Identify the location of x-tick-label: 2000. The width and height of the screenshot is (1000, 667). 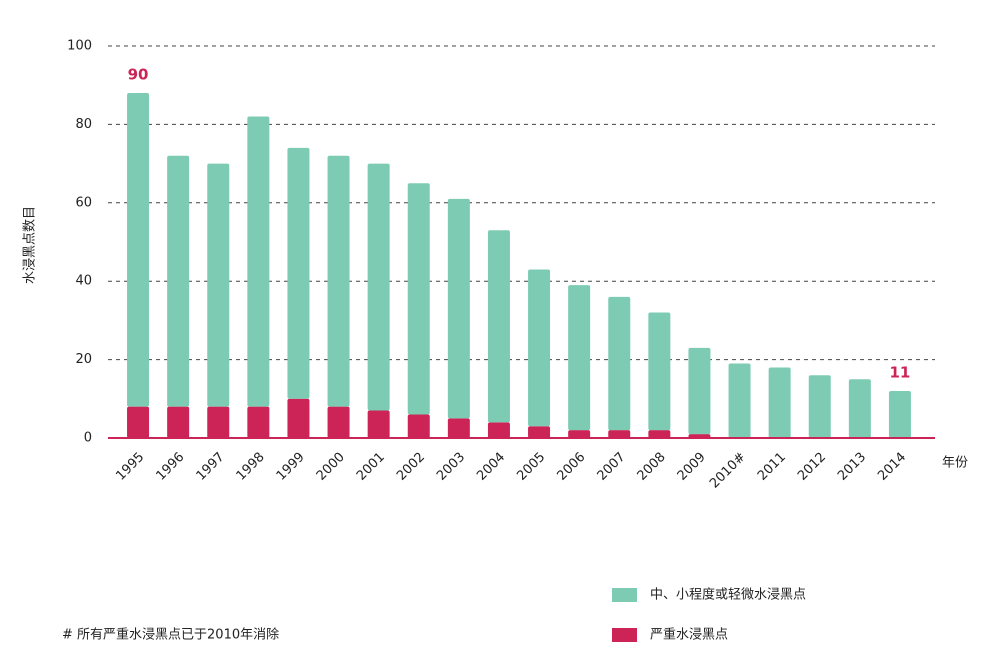
(331, 467).